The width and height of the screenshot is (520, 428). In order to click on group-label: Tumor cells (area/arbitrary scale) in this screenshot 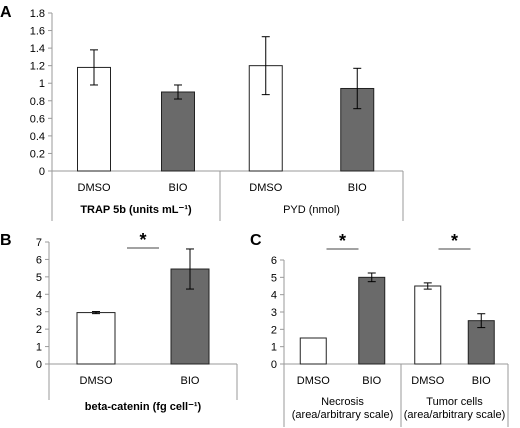, I will do `click(454, 408)`.